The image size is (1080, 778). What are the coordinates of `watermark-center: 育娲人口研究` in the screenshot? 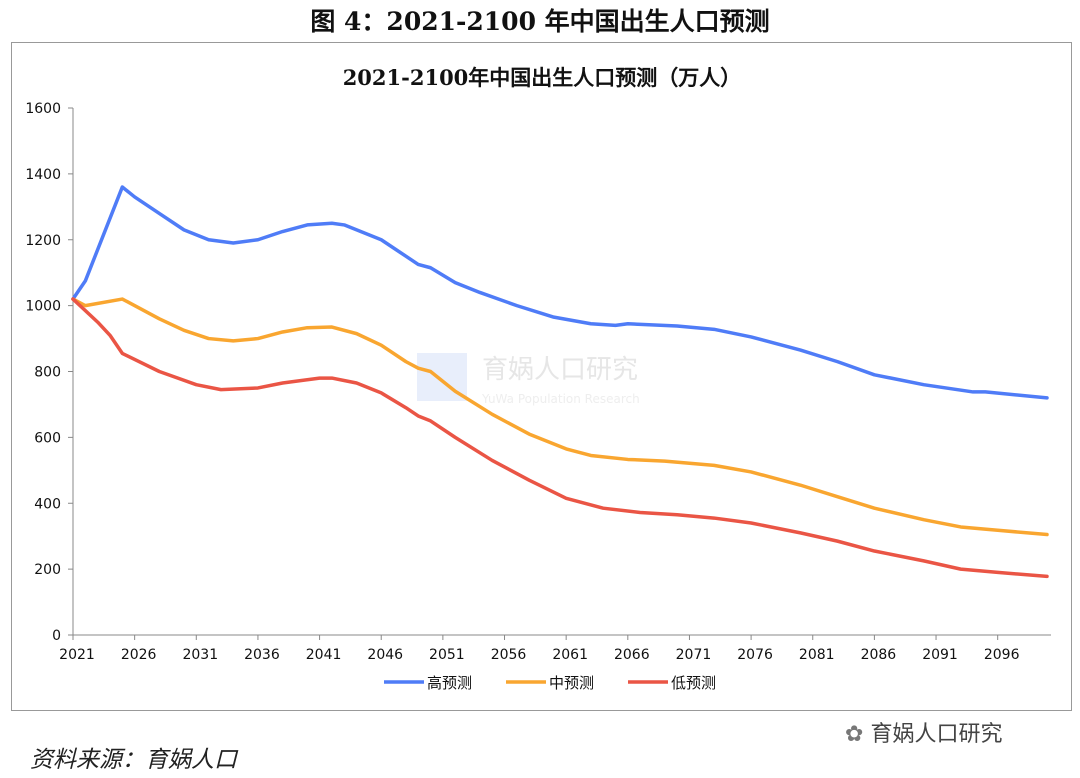 It's located at (560, 370).